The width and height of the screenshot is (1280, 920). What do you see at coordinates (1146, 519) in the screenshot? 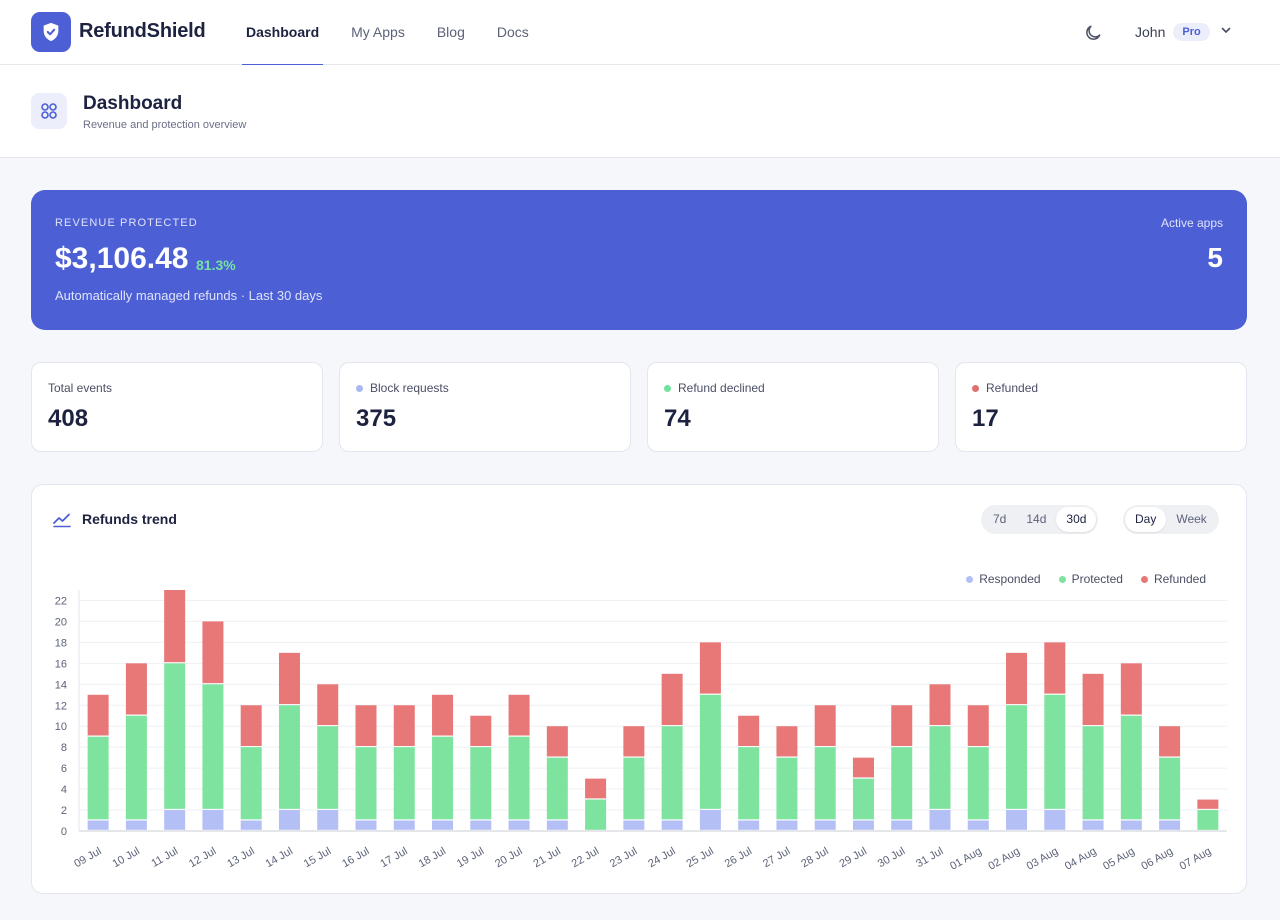
I see `granularity-day-button: Day` at bounding box center [1146, 519].